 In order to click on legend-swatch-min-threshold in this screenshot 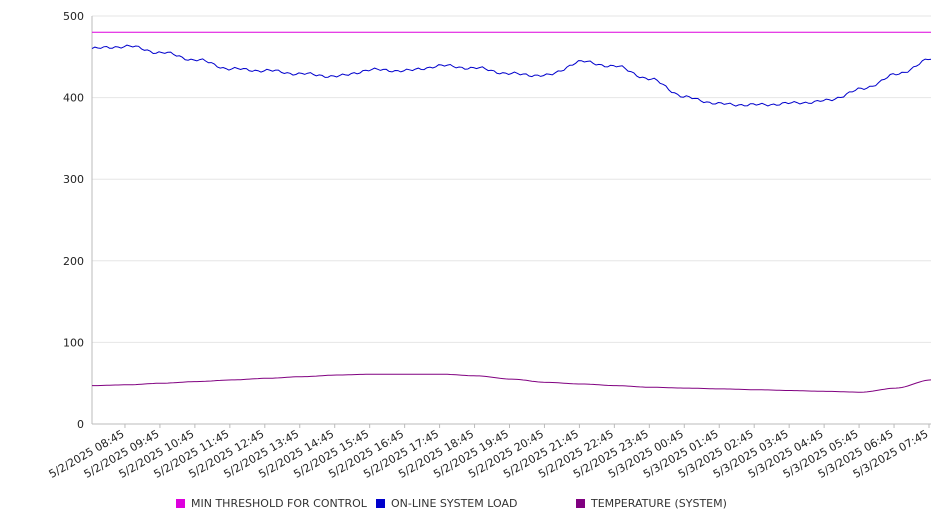, I will do `click(180, 503)`.